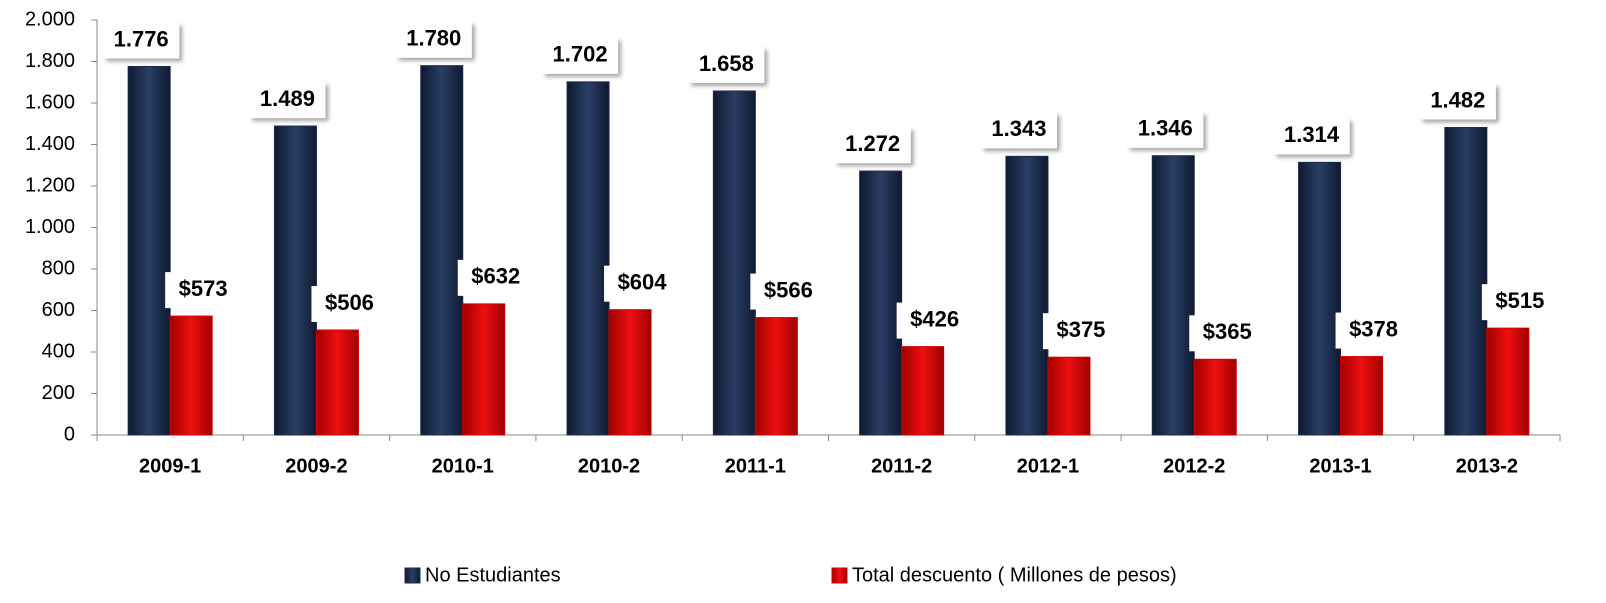  I want to click on data-label: $375, so click(1080, 329).